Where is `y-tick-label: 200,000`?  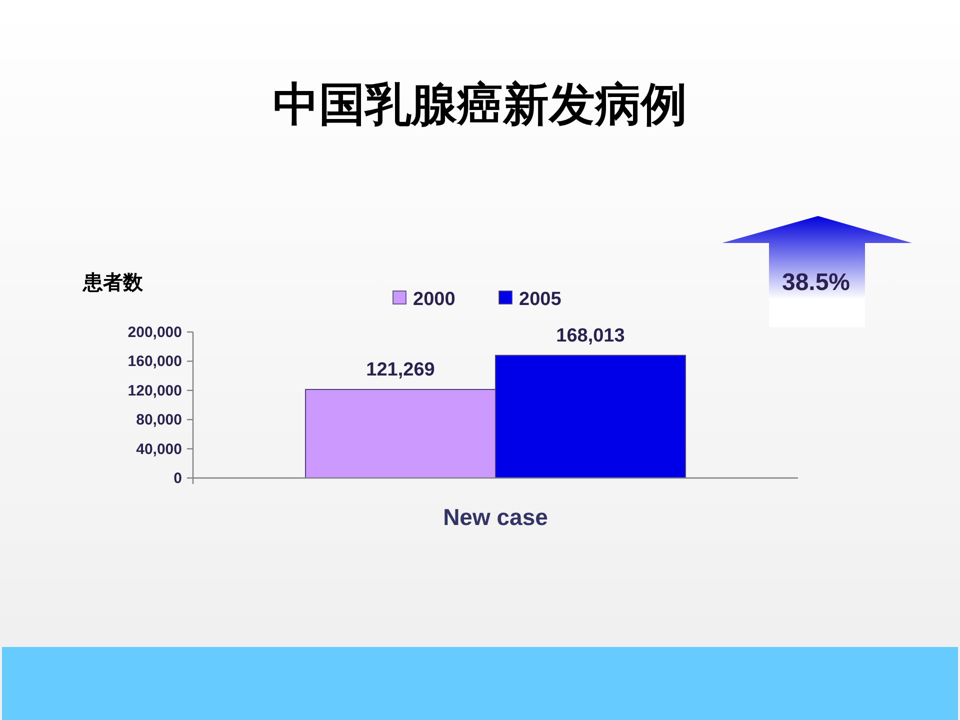
y-tick-label: 200,000 is located at coordinates (155, 332).